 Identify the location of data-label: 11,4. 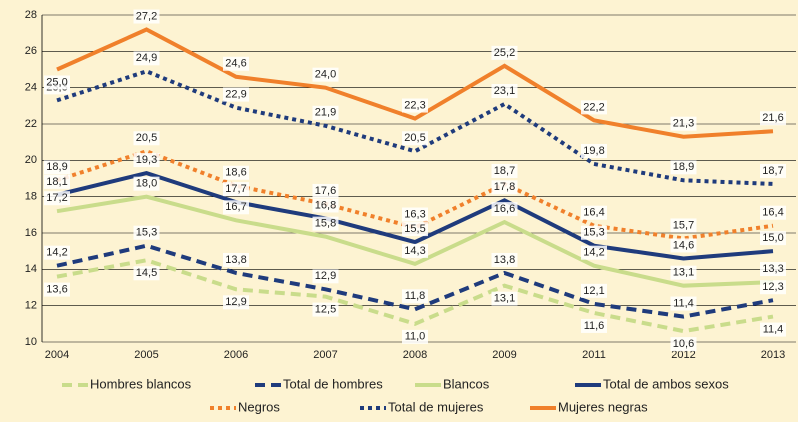
(683, 303).